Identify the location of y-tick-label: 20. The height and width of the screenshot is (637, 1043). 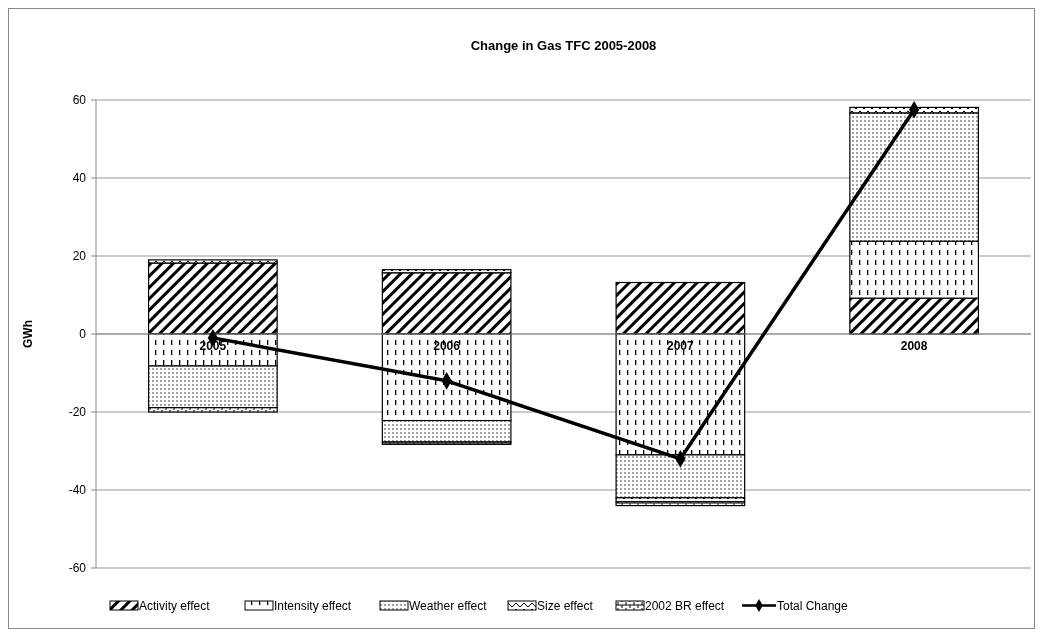
(79, 256).